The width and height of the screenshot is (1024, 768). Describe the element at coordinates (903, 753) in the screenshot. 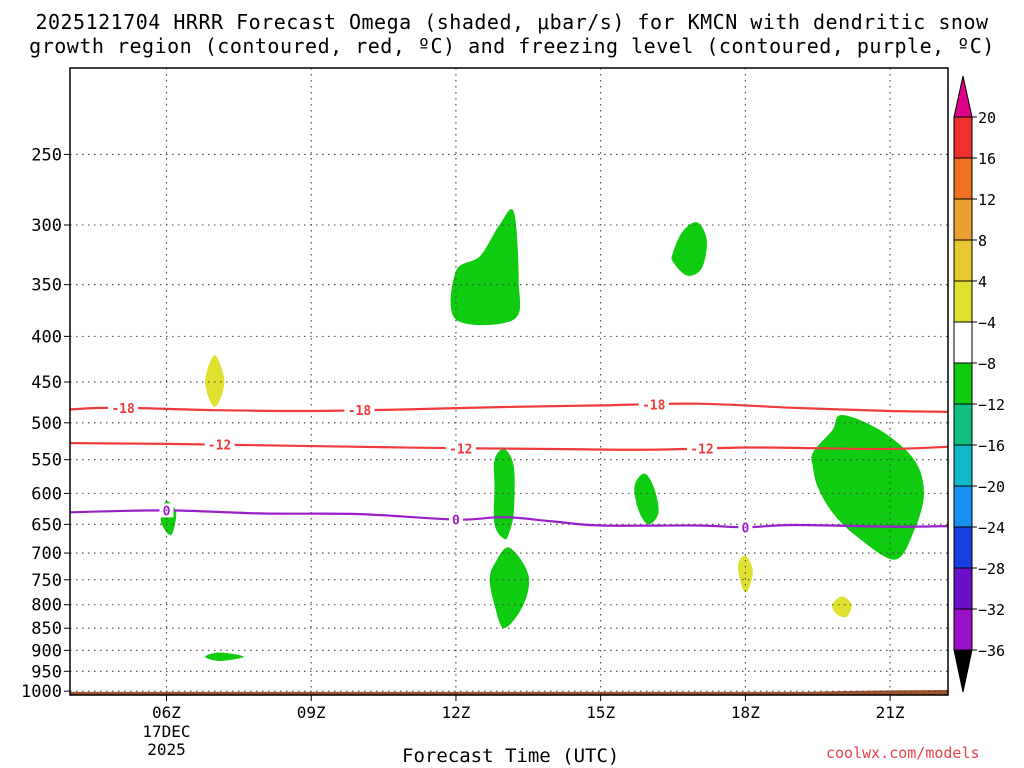

I see `credit-link: coolwx.com/models` at that location.